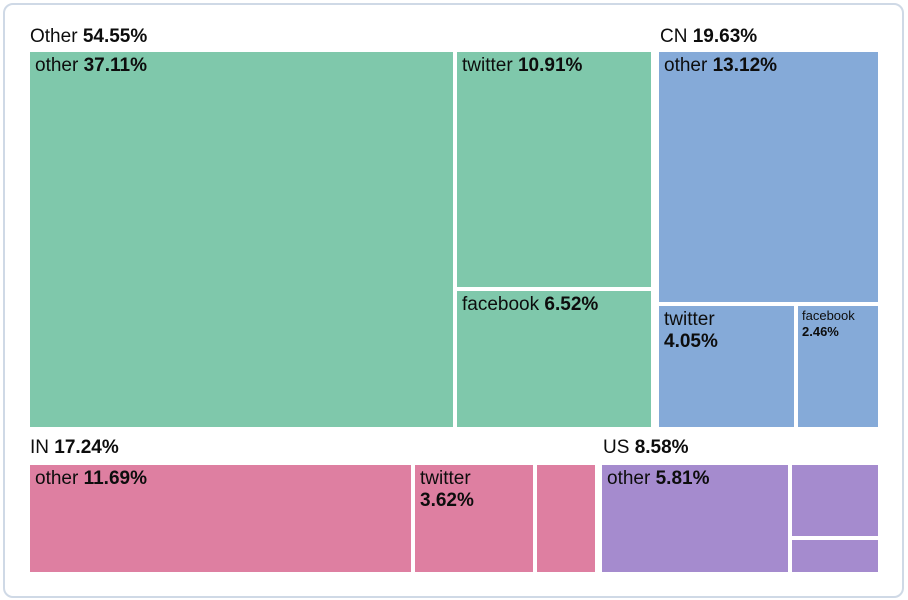 The image size is (908, 600). I want to click on cell-cn-facebook: facebook 2.46%, so click(838, 366).